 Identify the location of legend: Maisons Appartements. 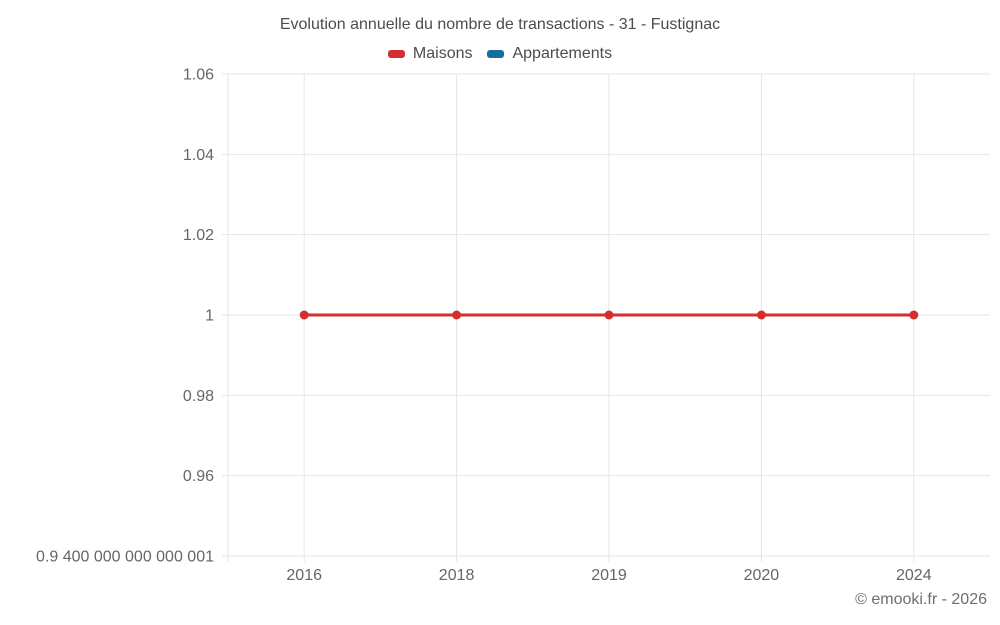
(500, 54).